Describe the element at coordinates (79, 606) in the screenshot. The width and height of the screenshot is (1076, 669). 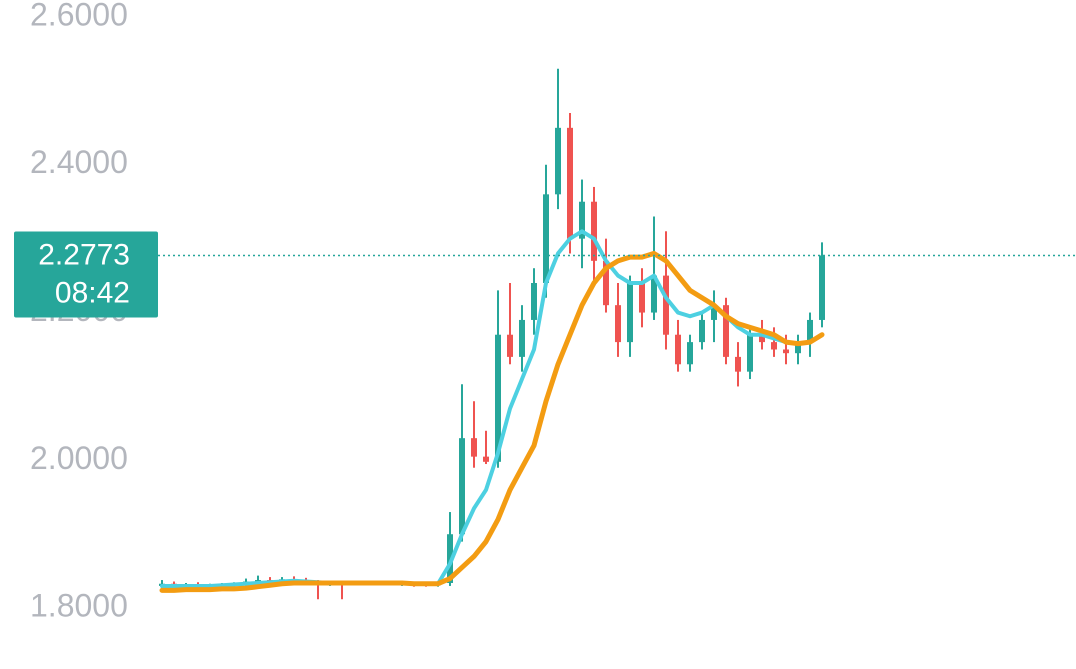
I see `y-tick-label: 1.8000` at that location.